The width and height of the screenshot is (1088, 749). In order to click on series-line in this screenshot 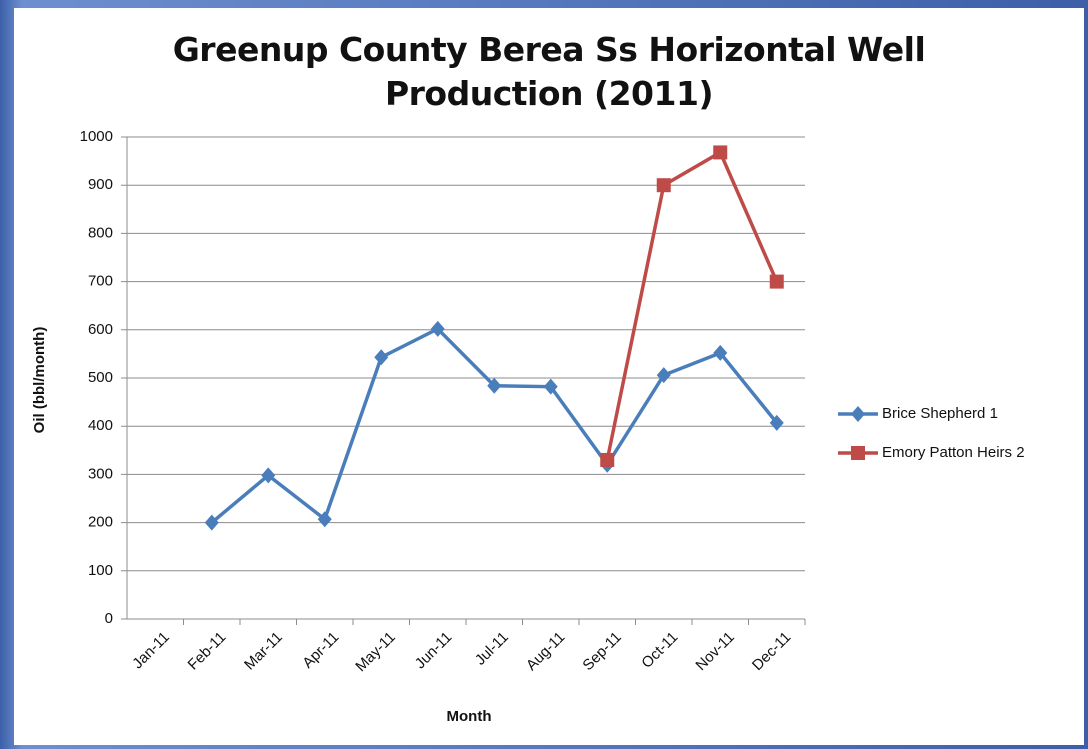, I will do `click(692, 305)`.